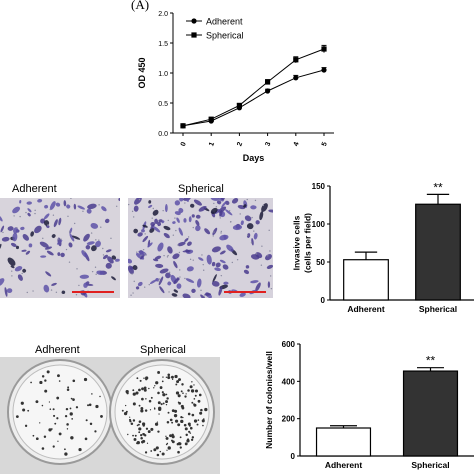 This screenshot has width=474, height=474. I want to click on x-tick-label: Adherent, so click(343, 465).